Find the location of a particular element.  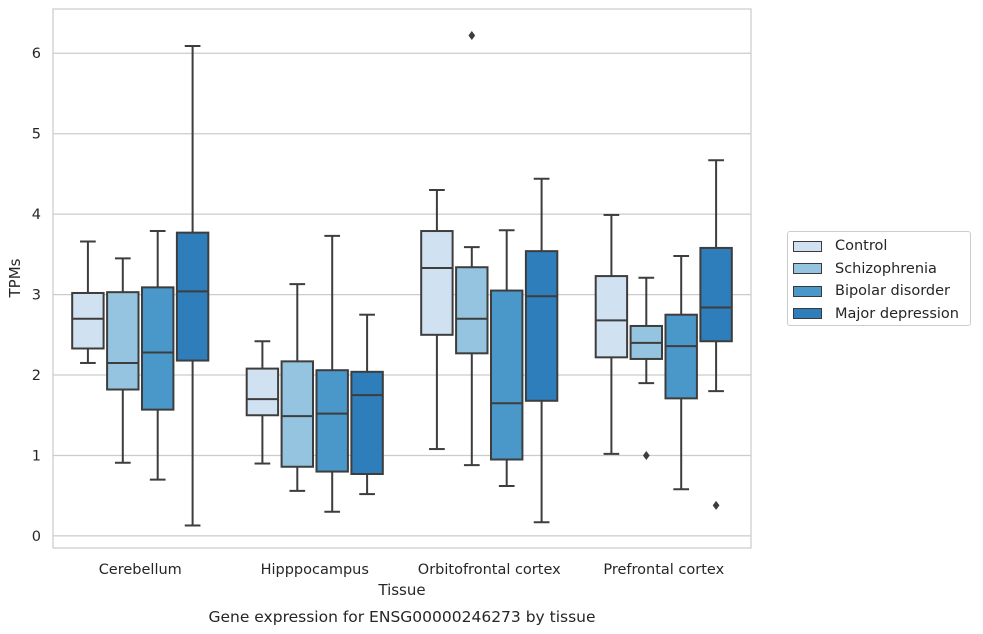

legend-label-schizophrenia: Schizophrenia is located at coordinates (886, 268).